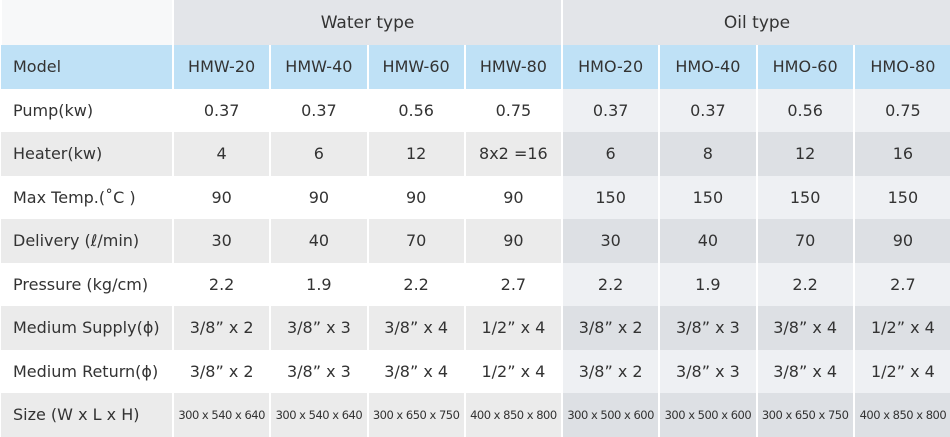  Describe the element at coordinates (221, 154) in the screenshot. I see `cell: 4` at that location.